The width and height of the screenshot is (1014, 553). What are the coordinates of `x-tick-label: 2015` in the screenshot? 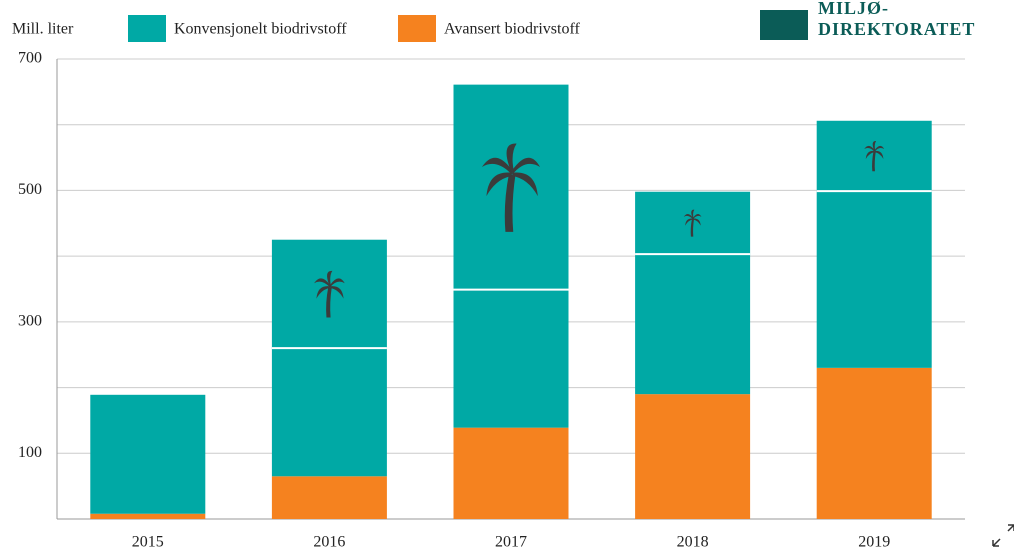 It's located at (148, 542).